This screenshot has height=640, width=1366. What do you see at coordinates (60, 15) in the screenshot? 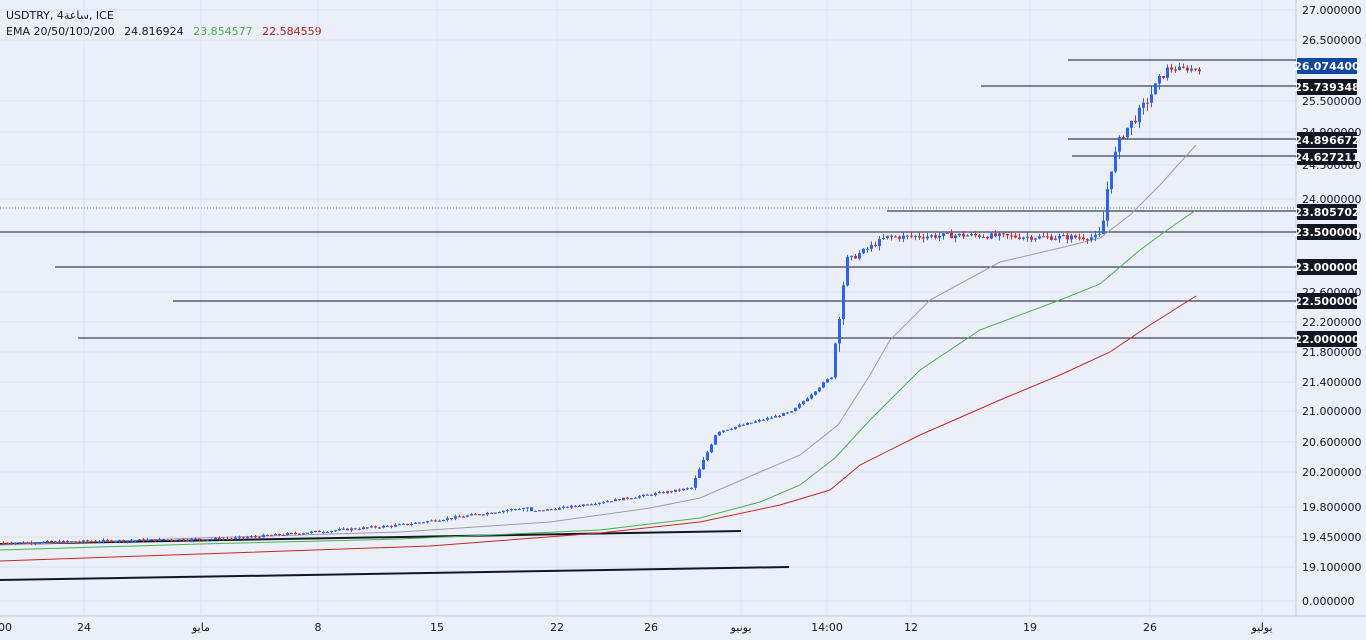
I see `symbol-line: USDTRY, 4ساعة, ICE` at bounding box center [60, 15].